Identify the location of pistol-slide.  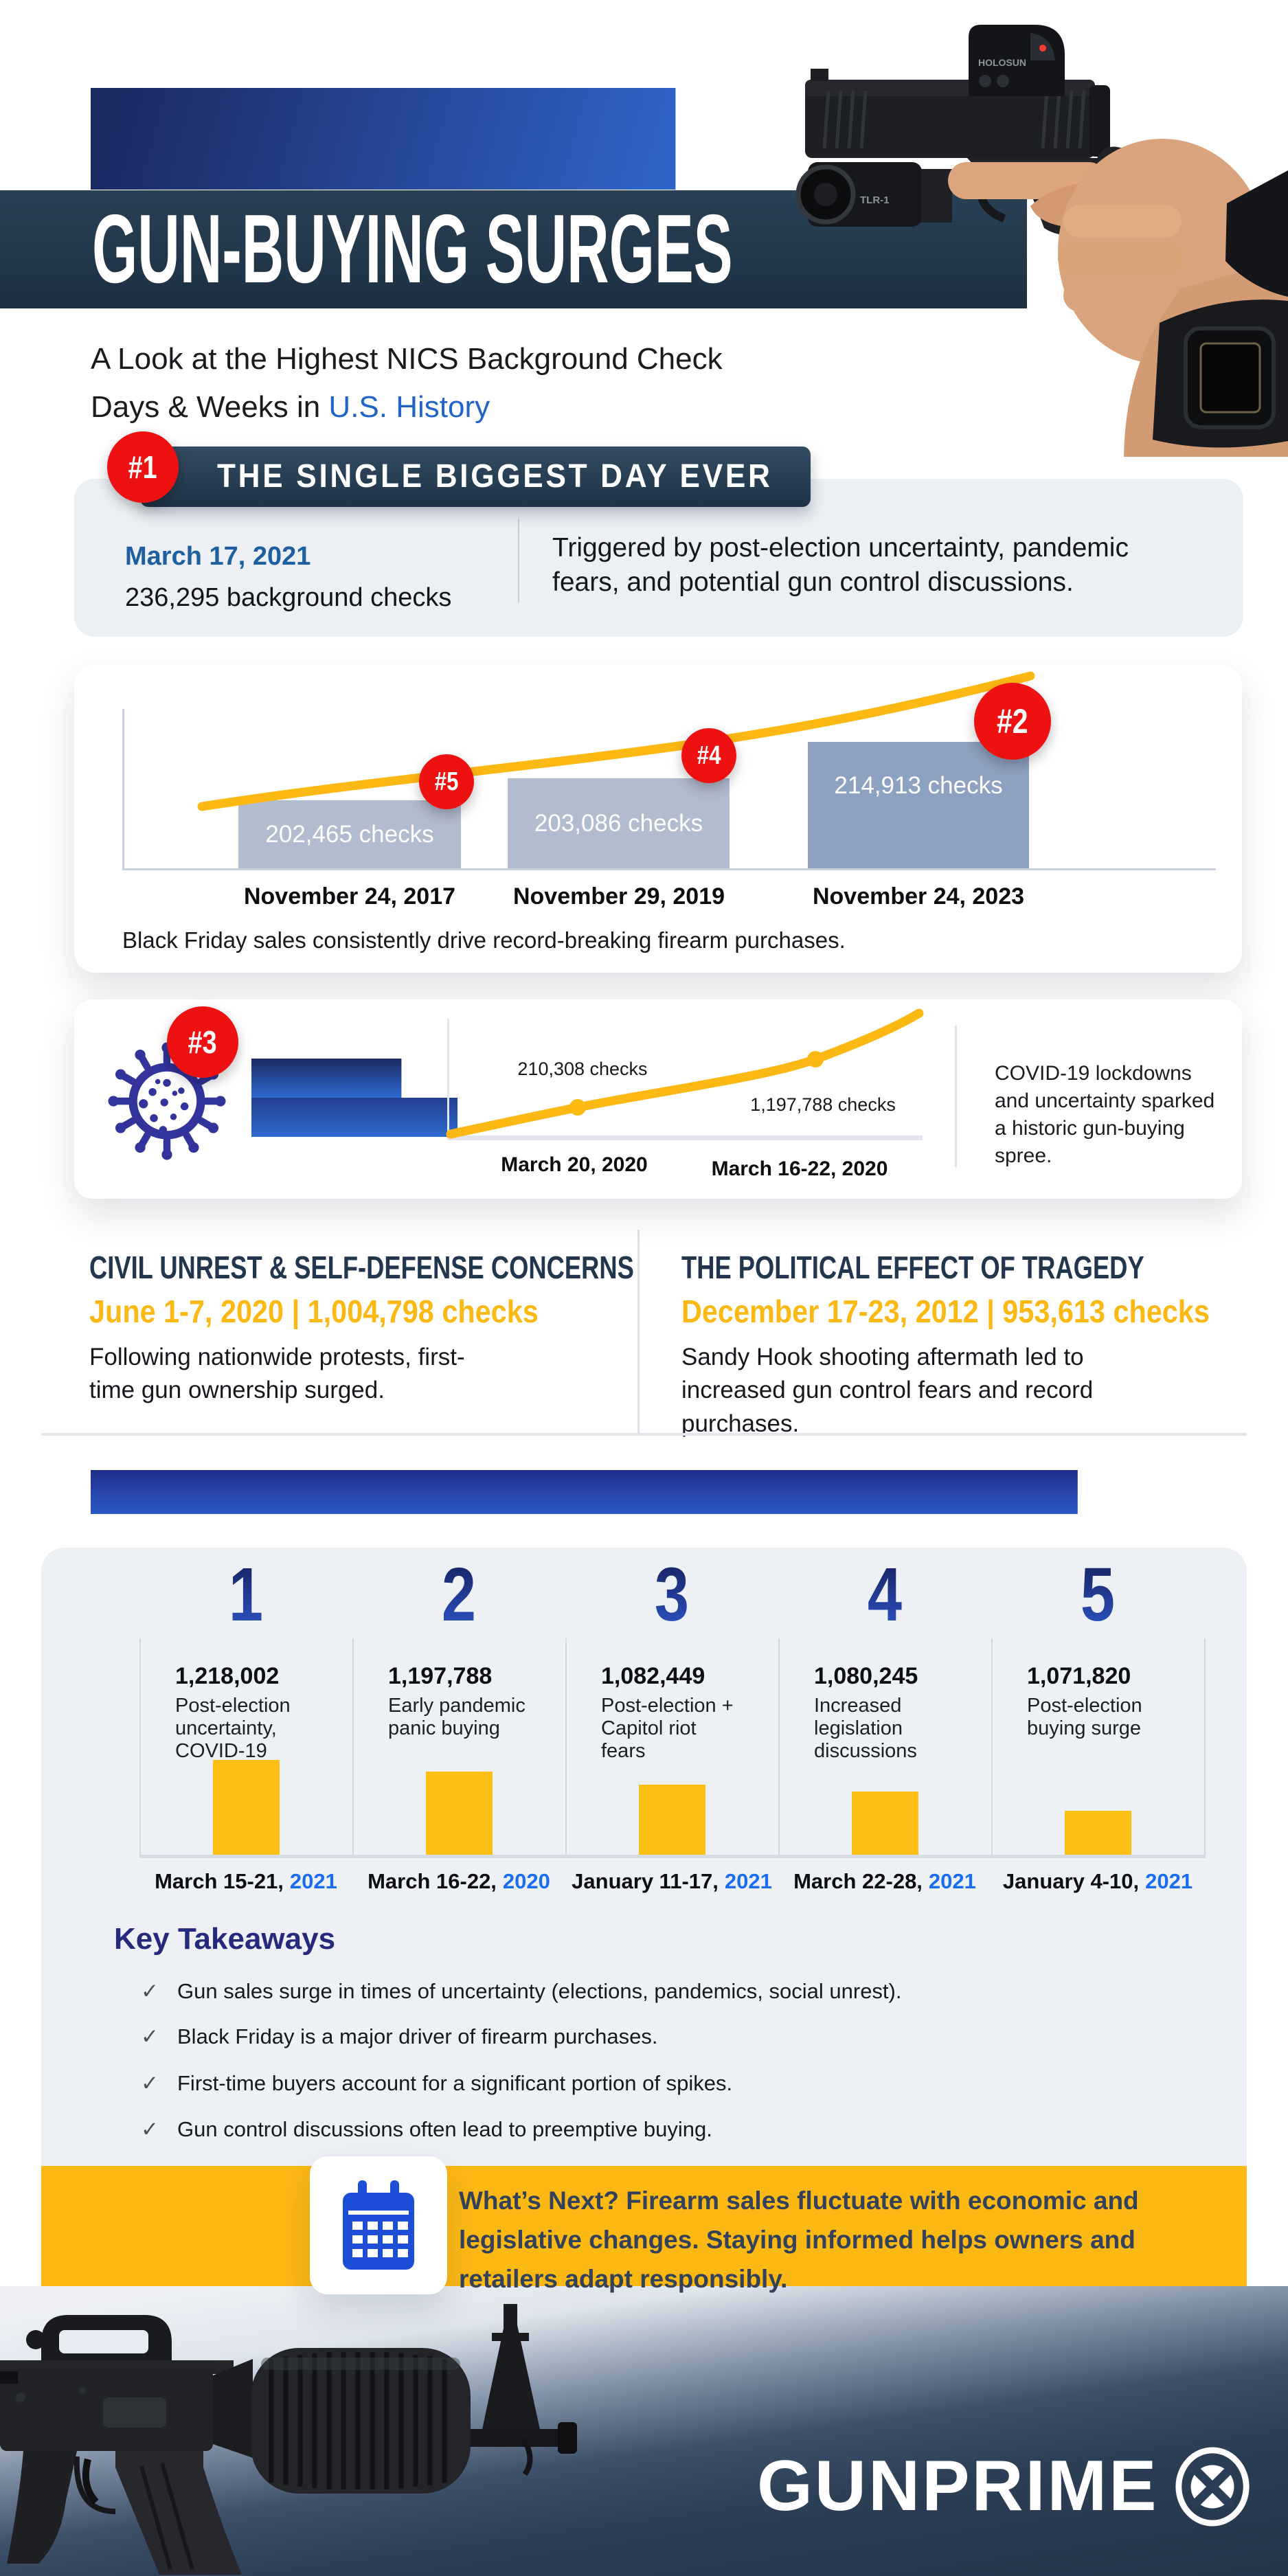
(950, 119).